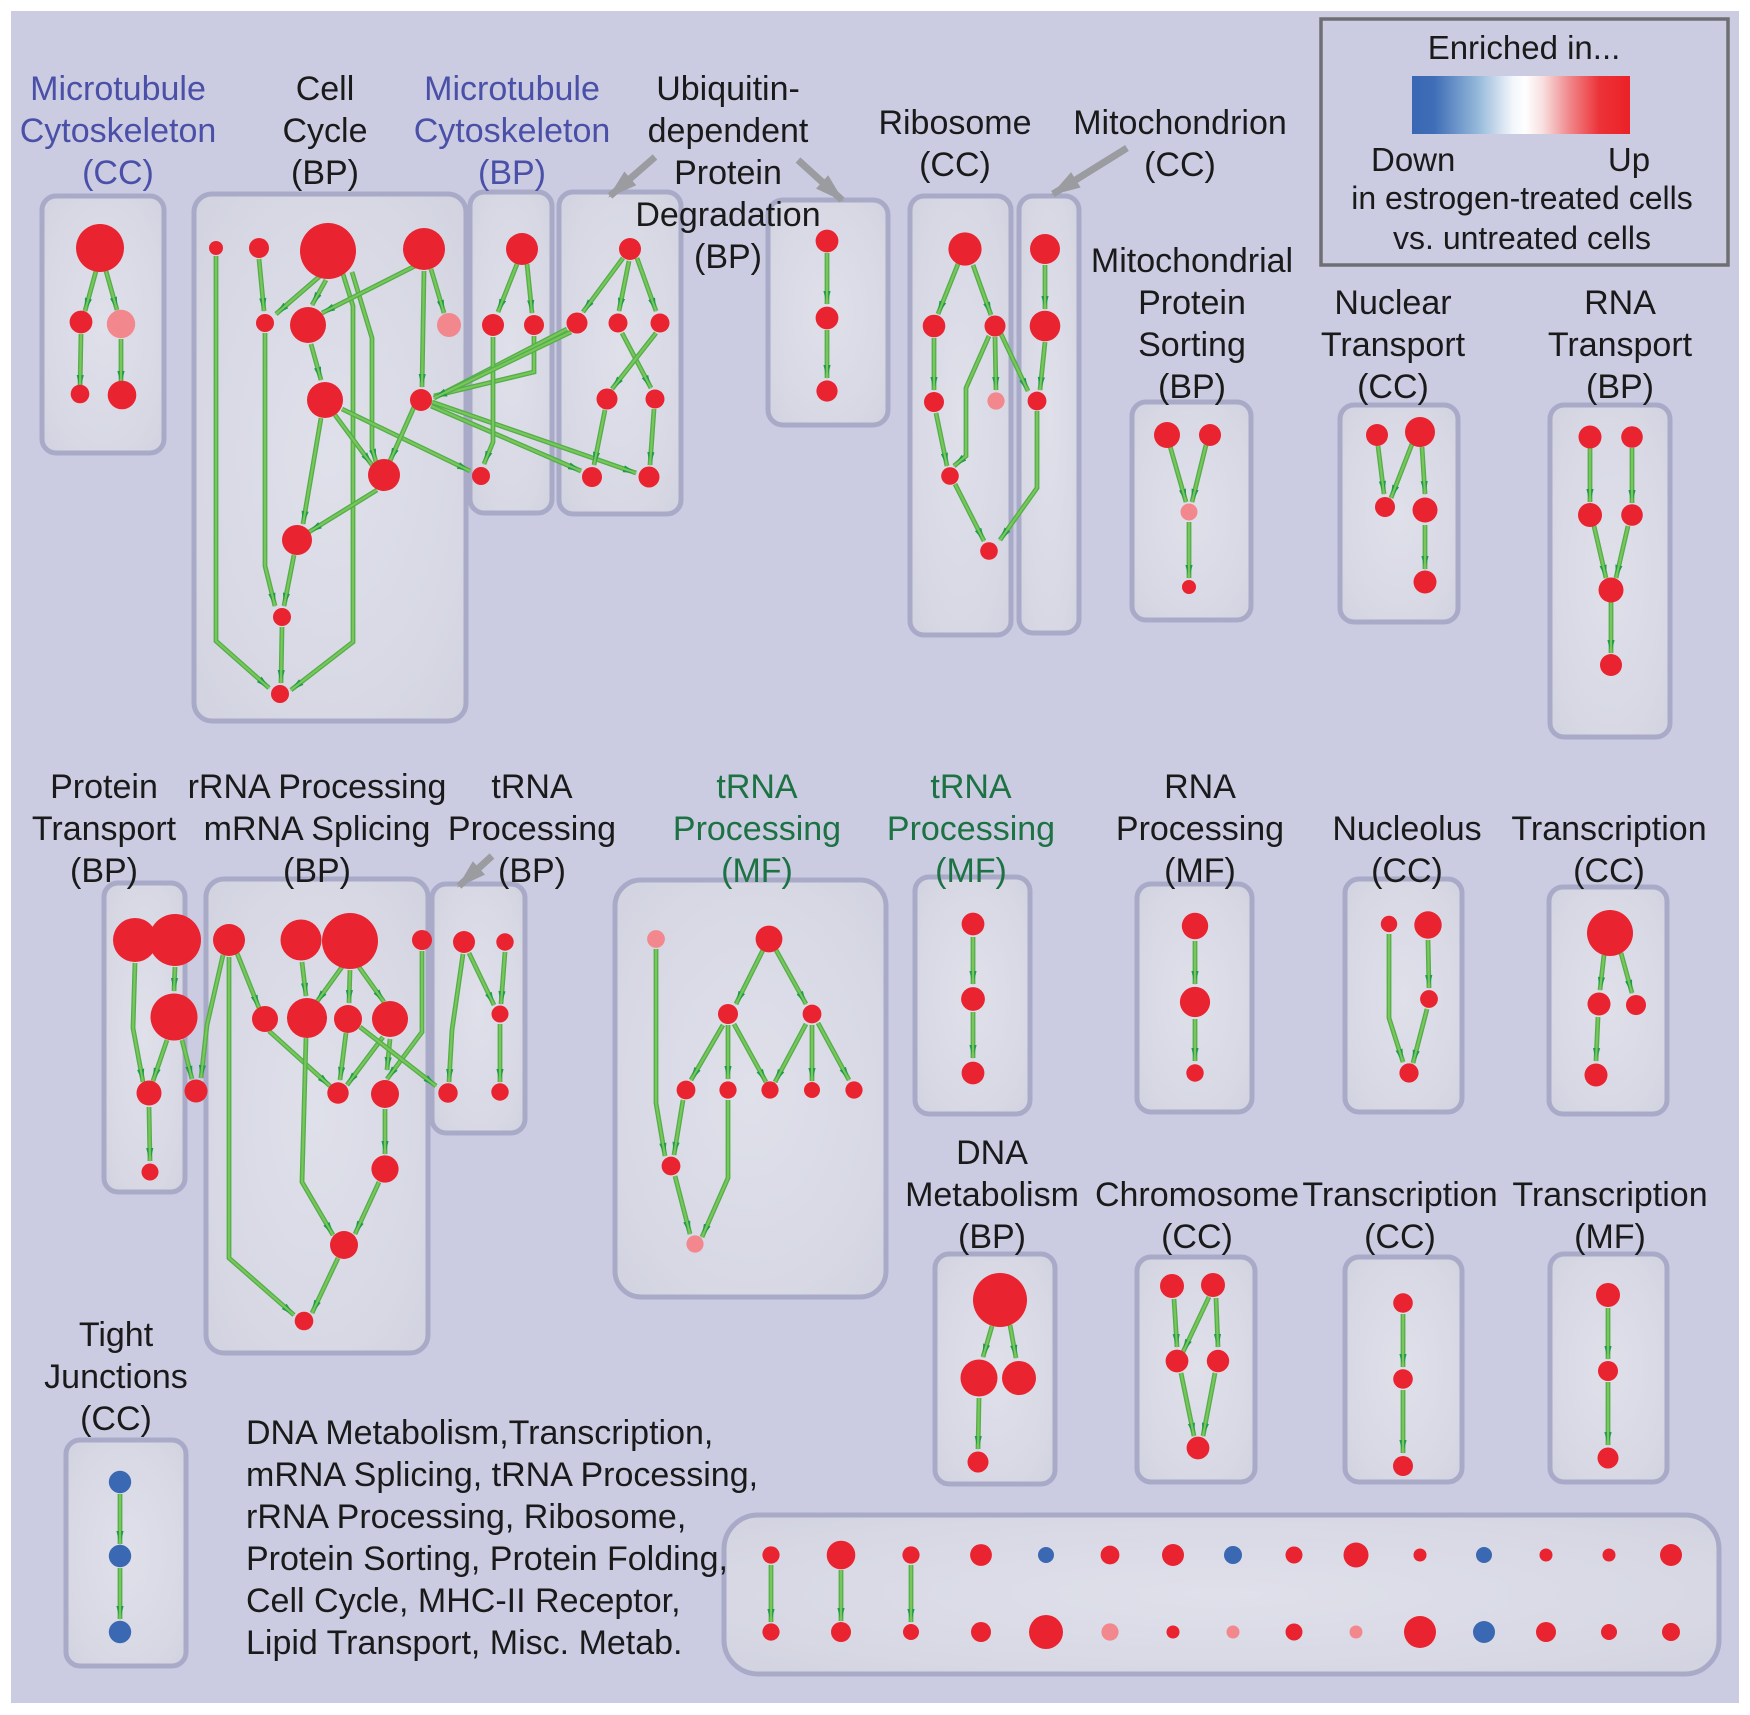 This screenshot has width=1750, height=1715. I want to click on svg-text: dependent, so click(728, 131).